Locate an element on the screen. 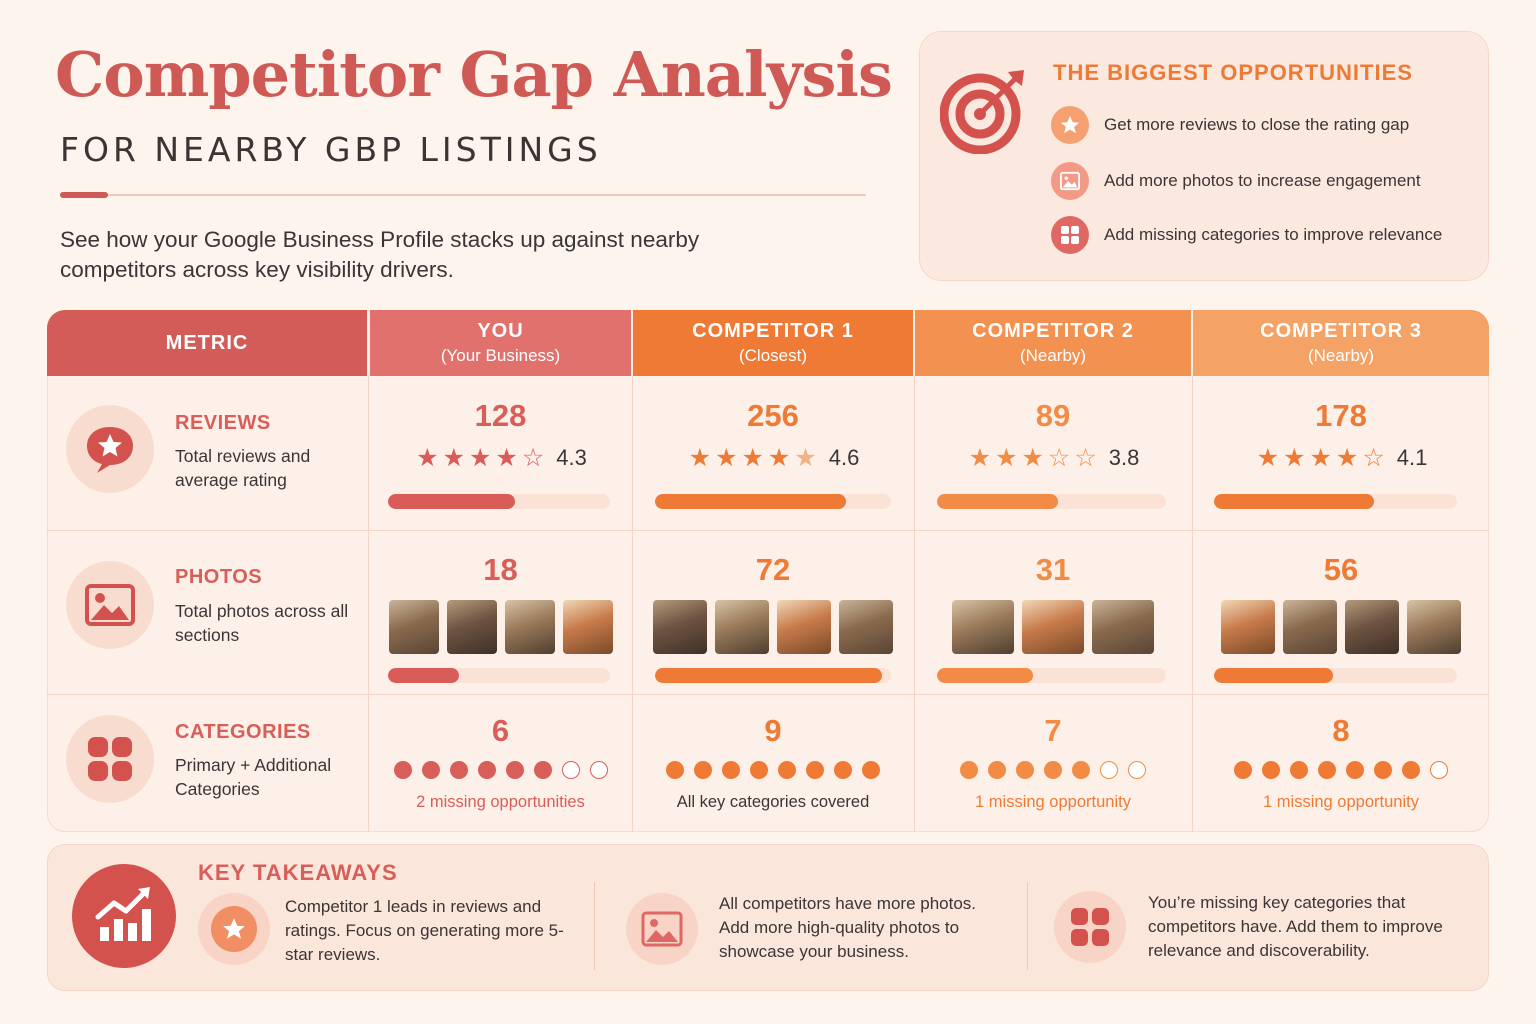 The width and height of the screenshot is (1536, 1024). star-rating: ★ ★ ★ ★ ☆ 4.3 is located at coordinates (500, 458).